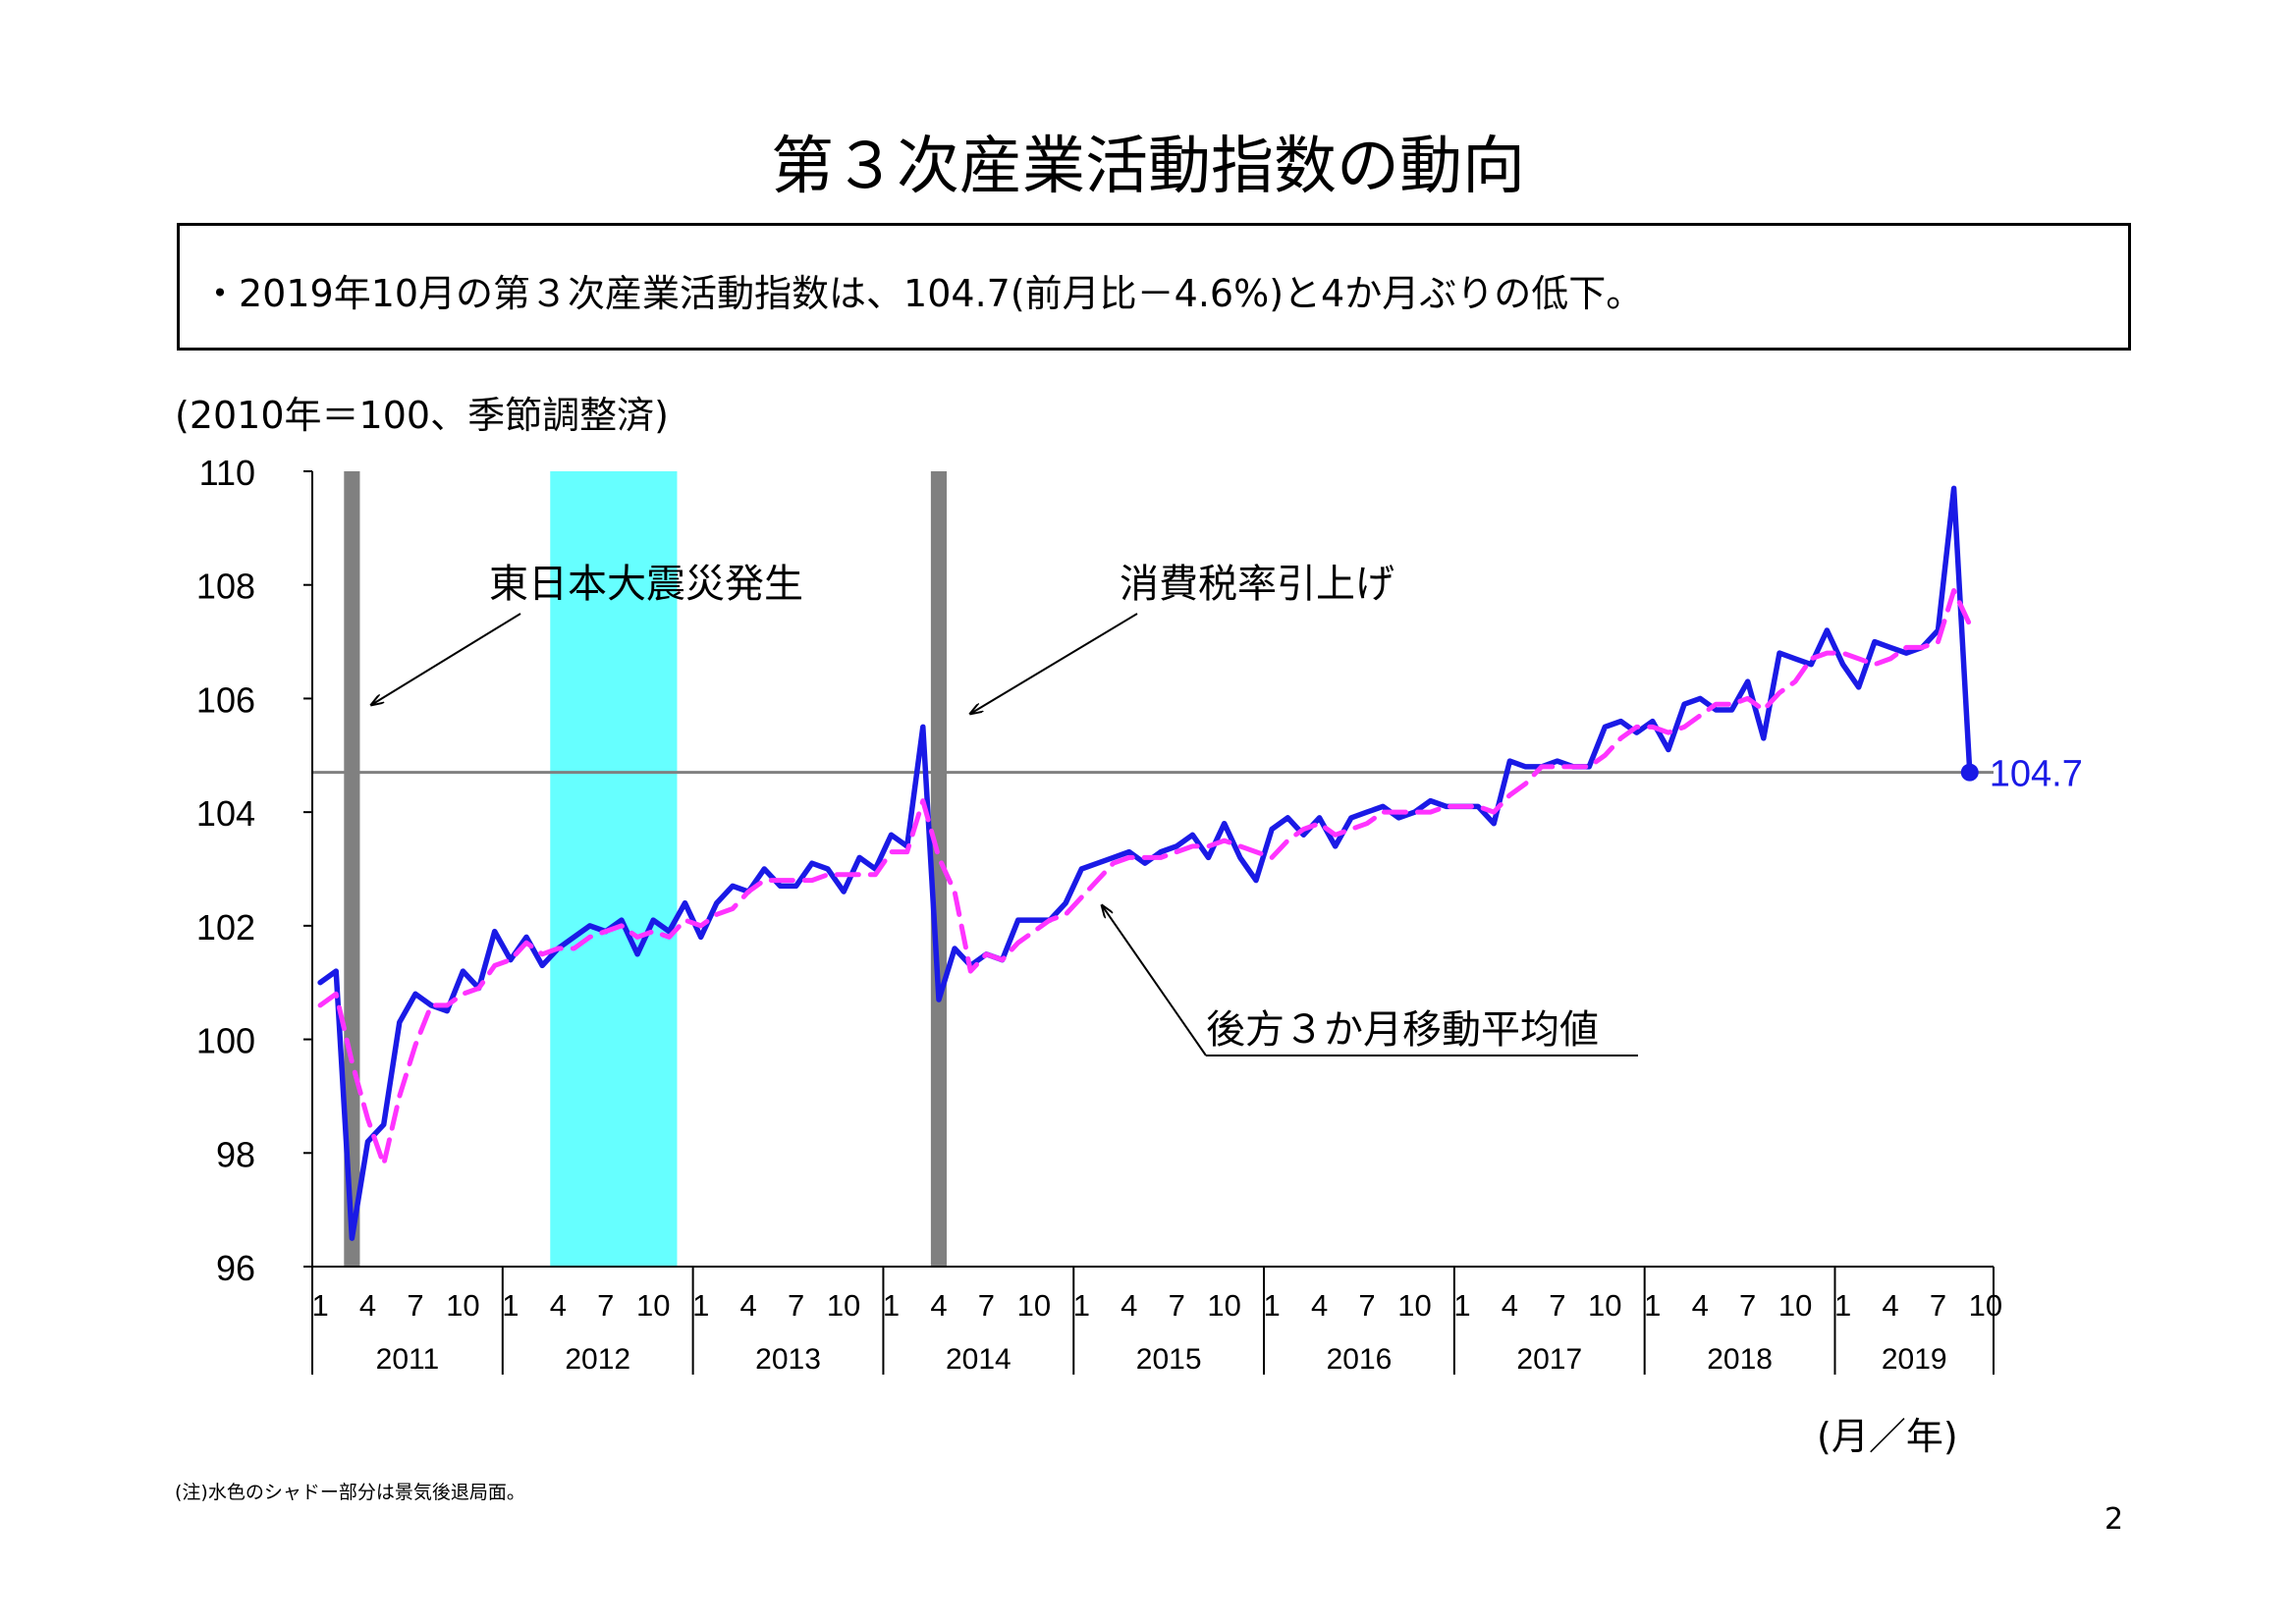  I want to click on annotation-tax-hike-arrow, so click(1054, 663).